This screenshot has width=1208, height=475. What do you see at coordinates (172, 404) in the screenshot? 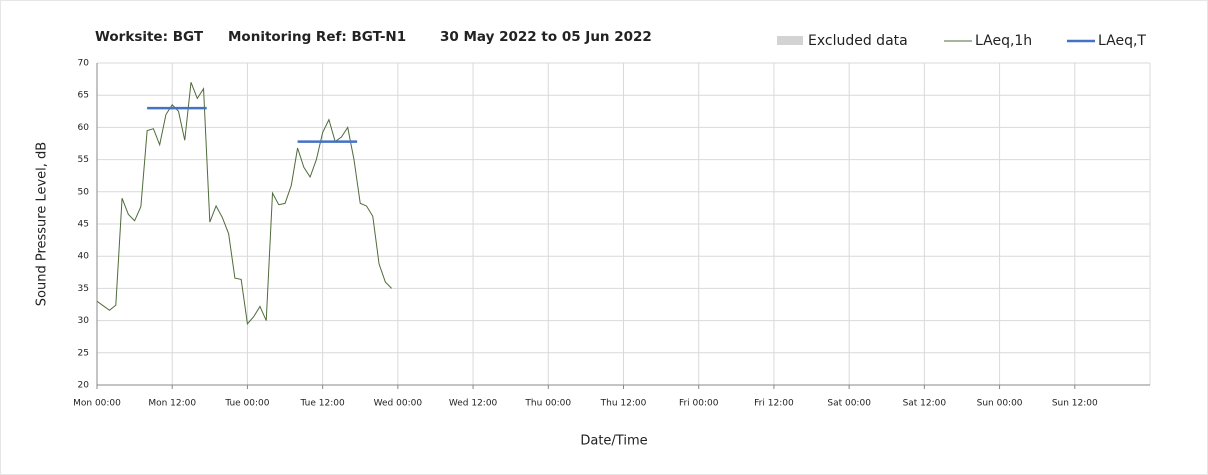
I see `x-tick-label: Mon 12:00` at bounding box center [172, 404].